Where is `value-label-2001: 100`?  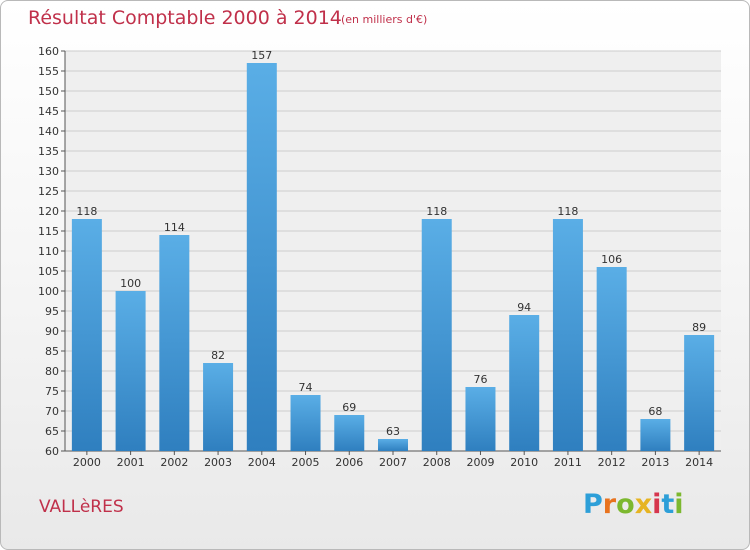
value-label-2001: 100 is located at coordinates (130, 283).